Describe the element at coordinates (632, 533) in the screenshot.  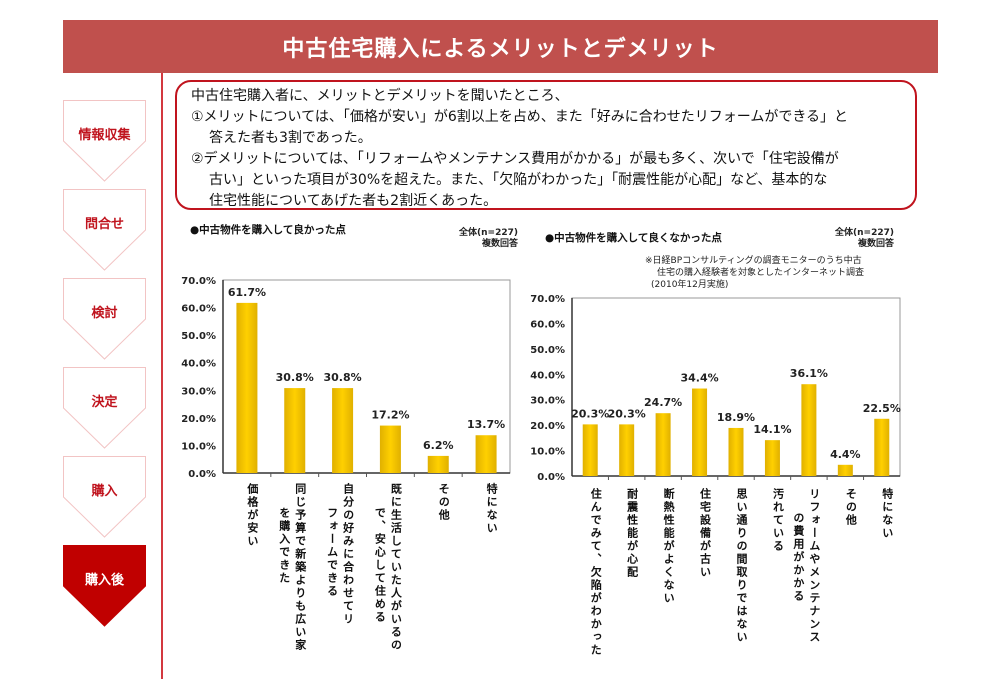
I see `category-label: 耐震性能が心配` at that location.